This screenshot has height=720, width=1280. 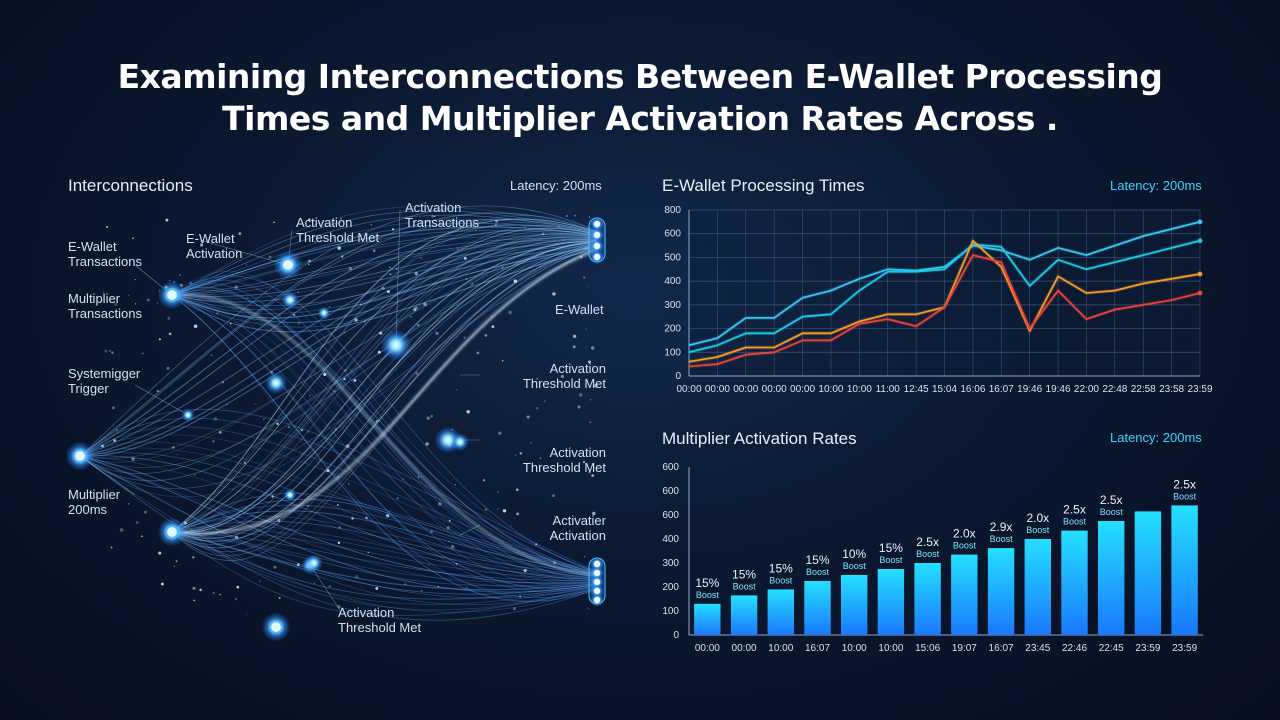 I want to click on label-ewallet-transactions: E-Wallet Transactions, so click(x=105, y=254).